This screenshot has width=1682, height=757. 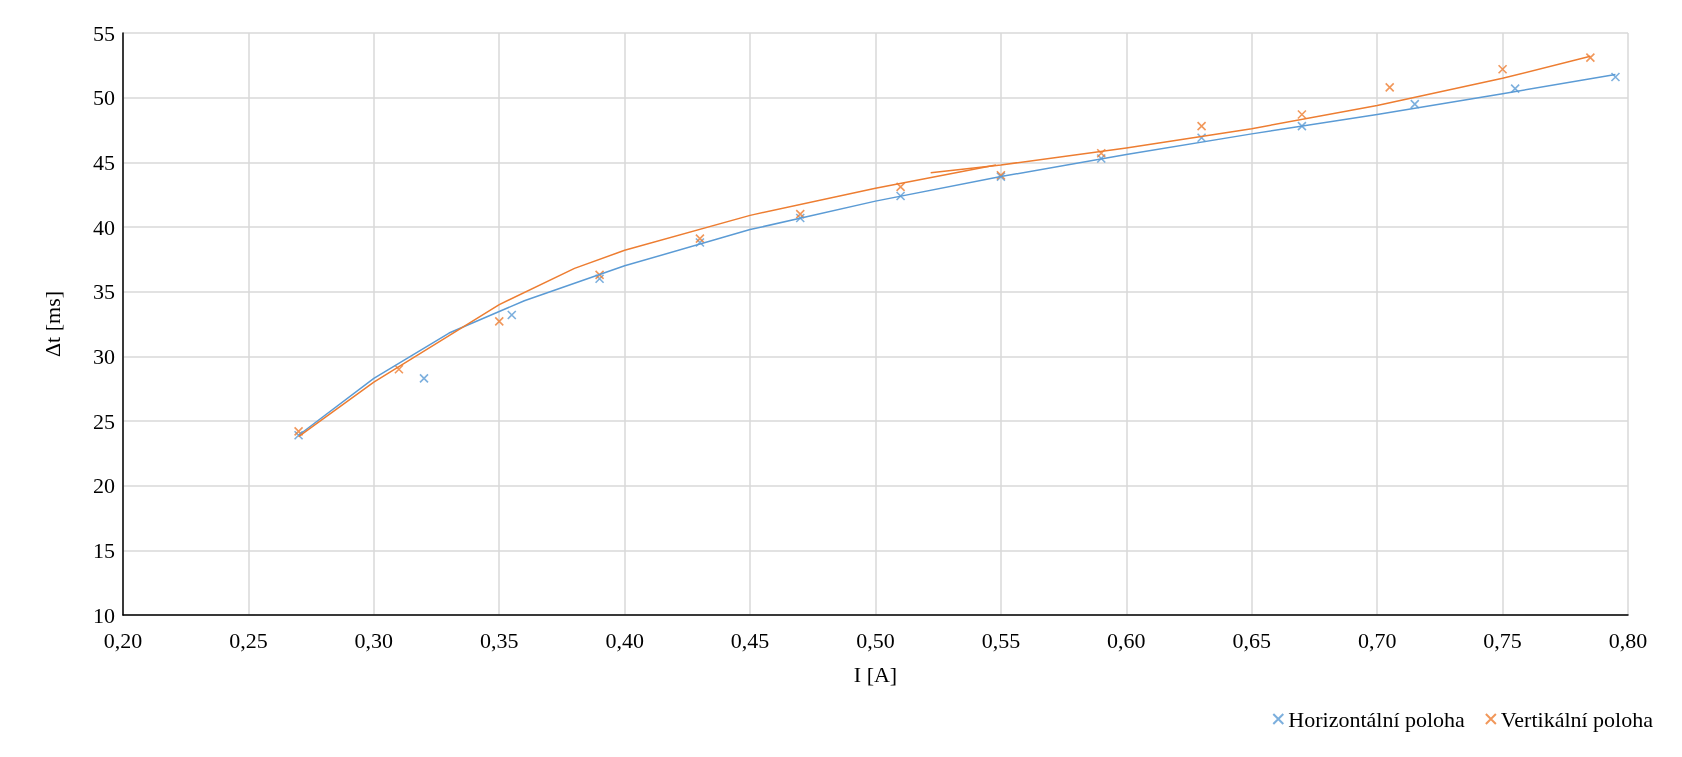 What do you see at coordinates (104, 421) in the screenshot?
I see `y-tick-label: 25` at bounding box center [104, 421].